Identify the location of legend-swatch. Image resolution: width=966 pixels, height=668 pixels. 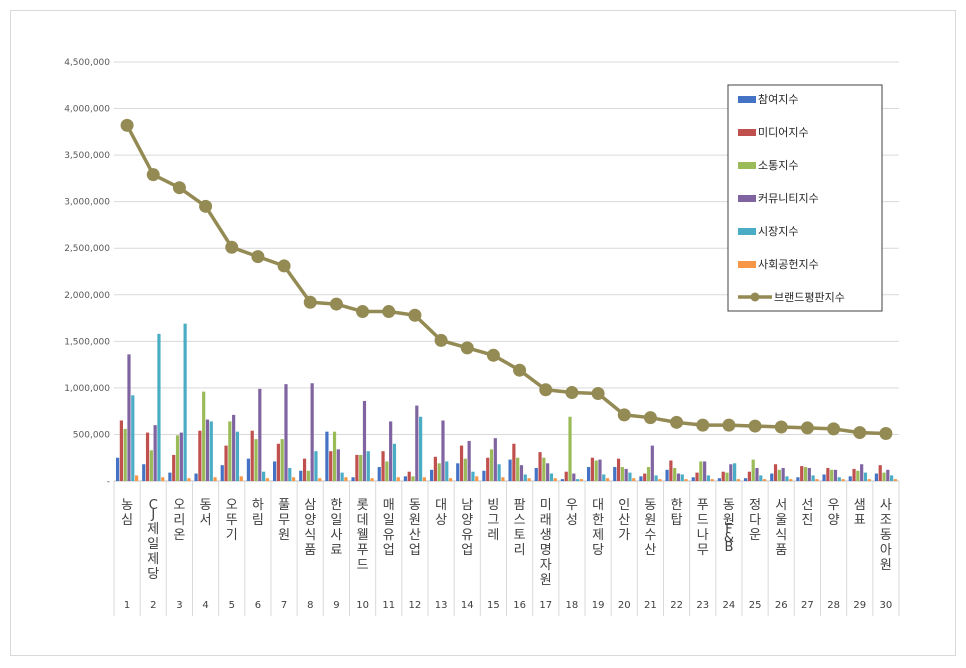
(747, 132).